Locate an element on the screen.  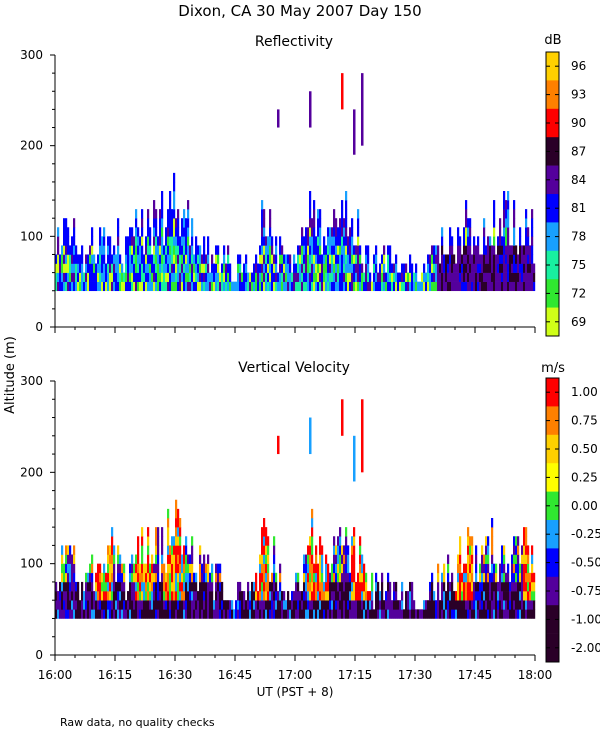
reflectivity-title: Reflectivity is located at coordinates (294, 42).